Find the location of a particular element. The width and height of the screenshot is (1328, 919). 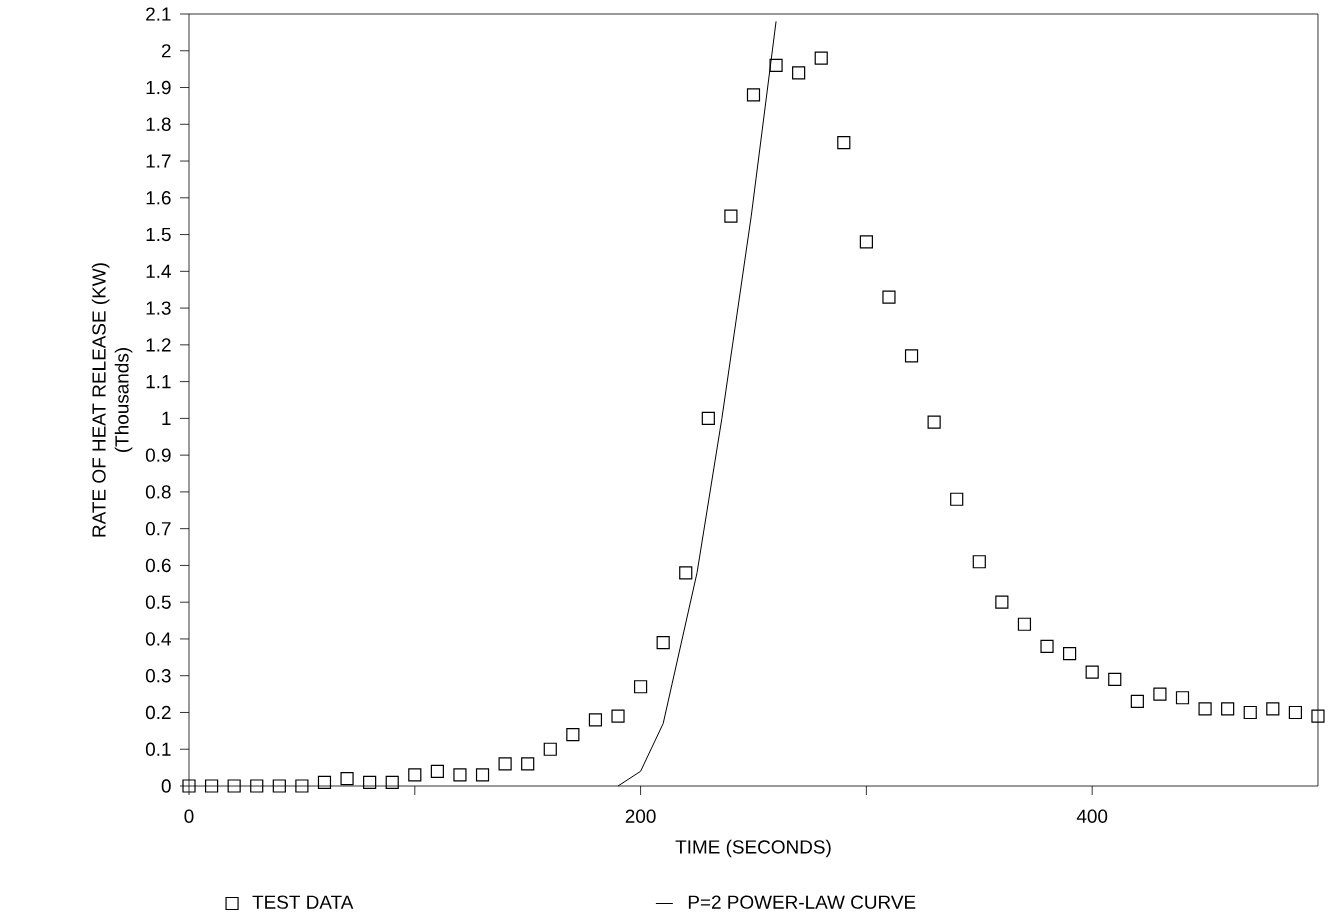

y-axis-title: RATE OF HEAT RELEASE (KW) is located at coordinates (100, 400).